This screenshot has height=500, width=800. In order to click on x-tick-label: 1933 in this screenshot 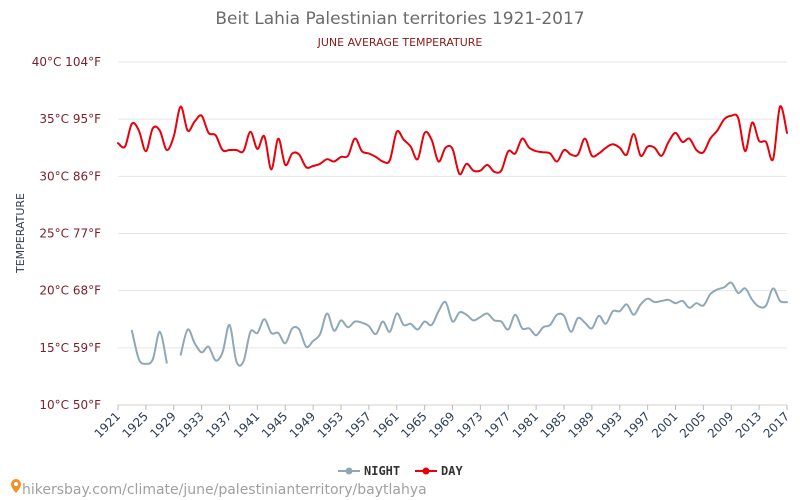, I will do `click(190, 424)`.